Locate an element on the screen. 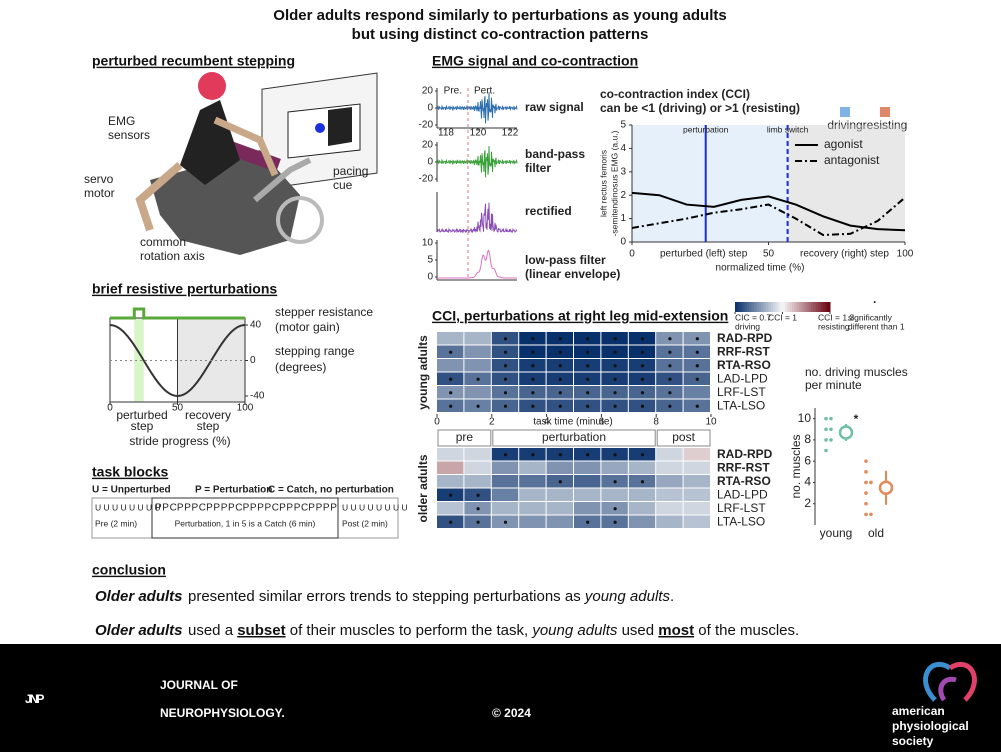 The height and width of the screenshot is (752, 1001). x-tick-label: 2 is located at coordinates (492, 422).